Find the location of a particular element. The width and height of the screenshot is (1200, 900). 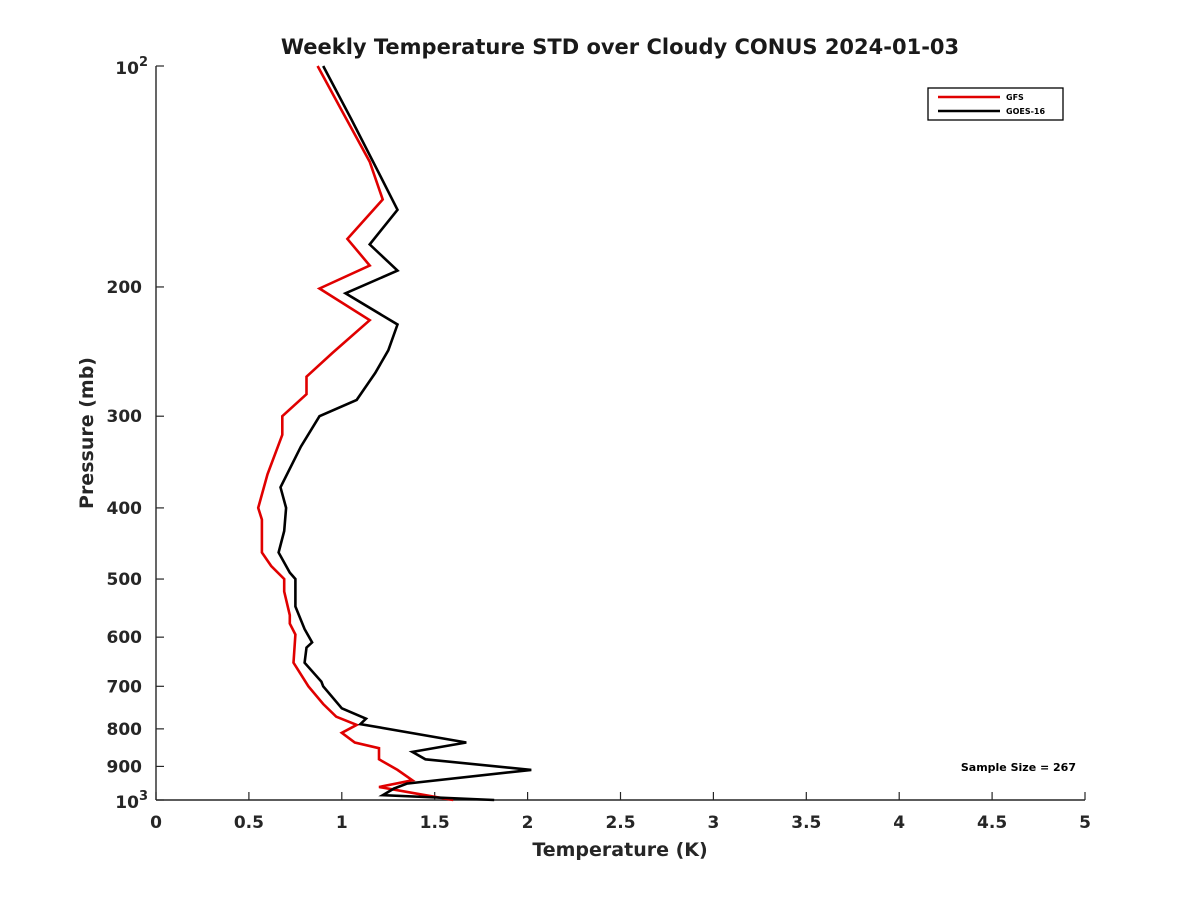

y-tick-label: 300 is located at coordinates (125, 417).